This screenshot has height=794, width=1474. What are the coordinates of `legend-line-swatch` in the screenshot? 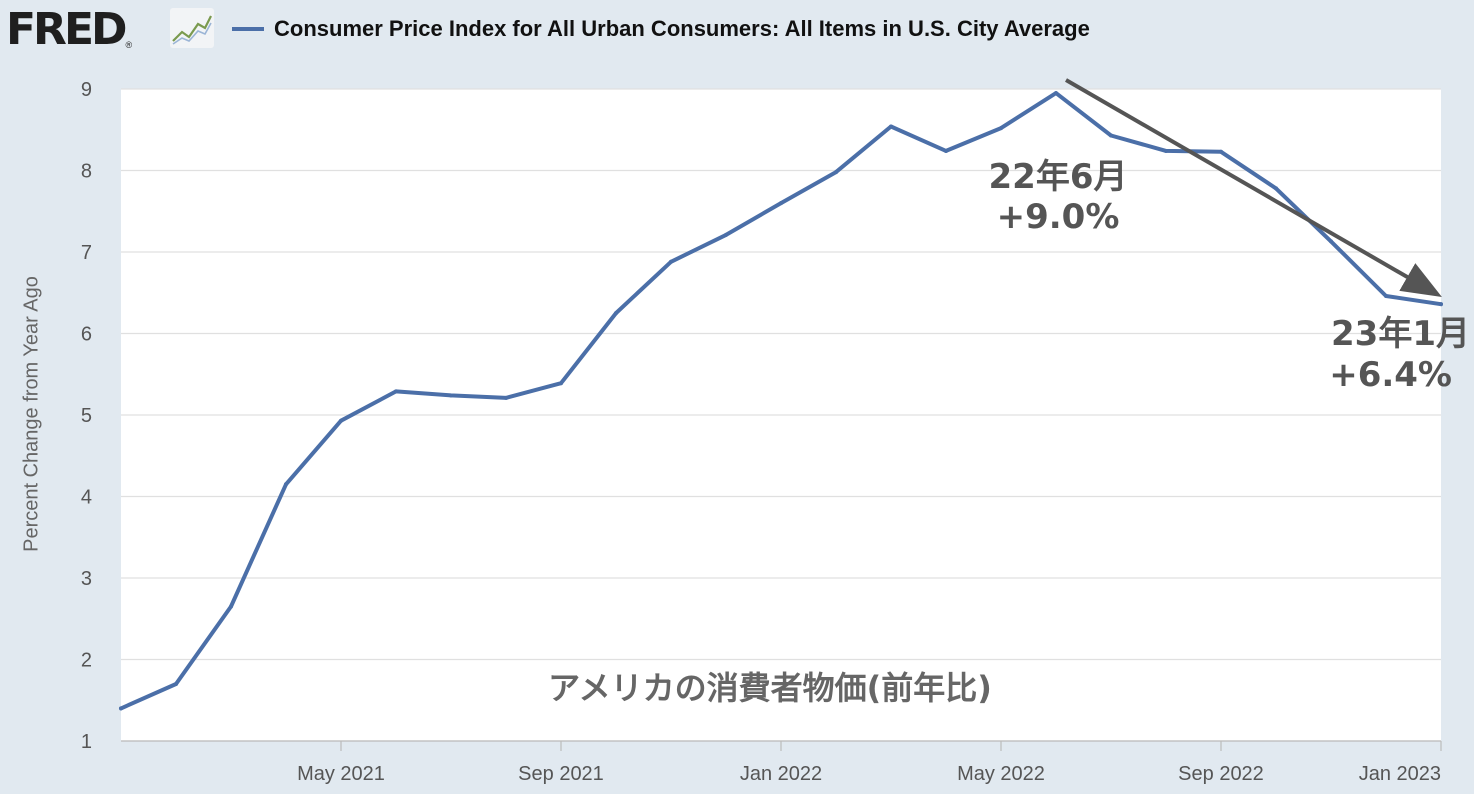 It's located at (248, 29).